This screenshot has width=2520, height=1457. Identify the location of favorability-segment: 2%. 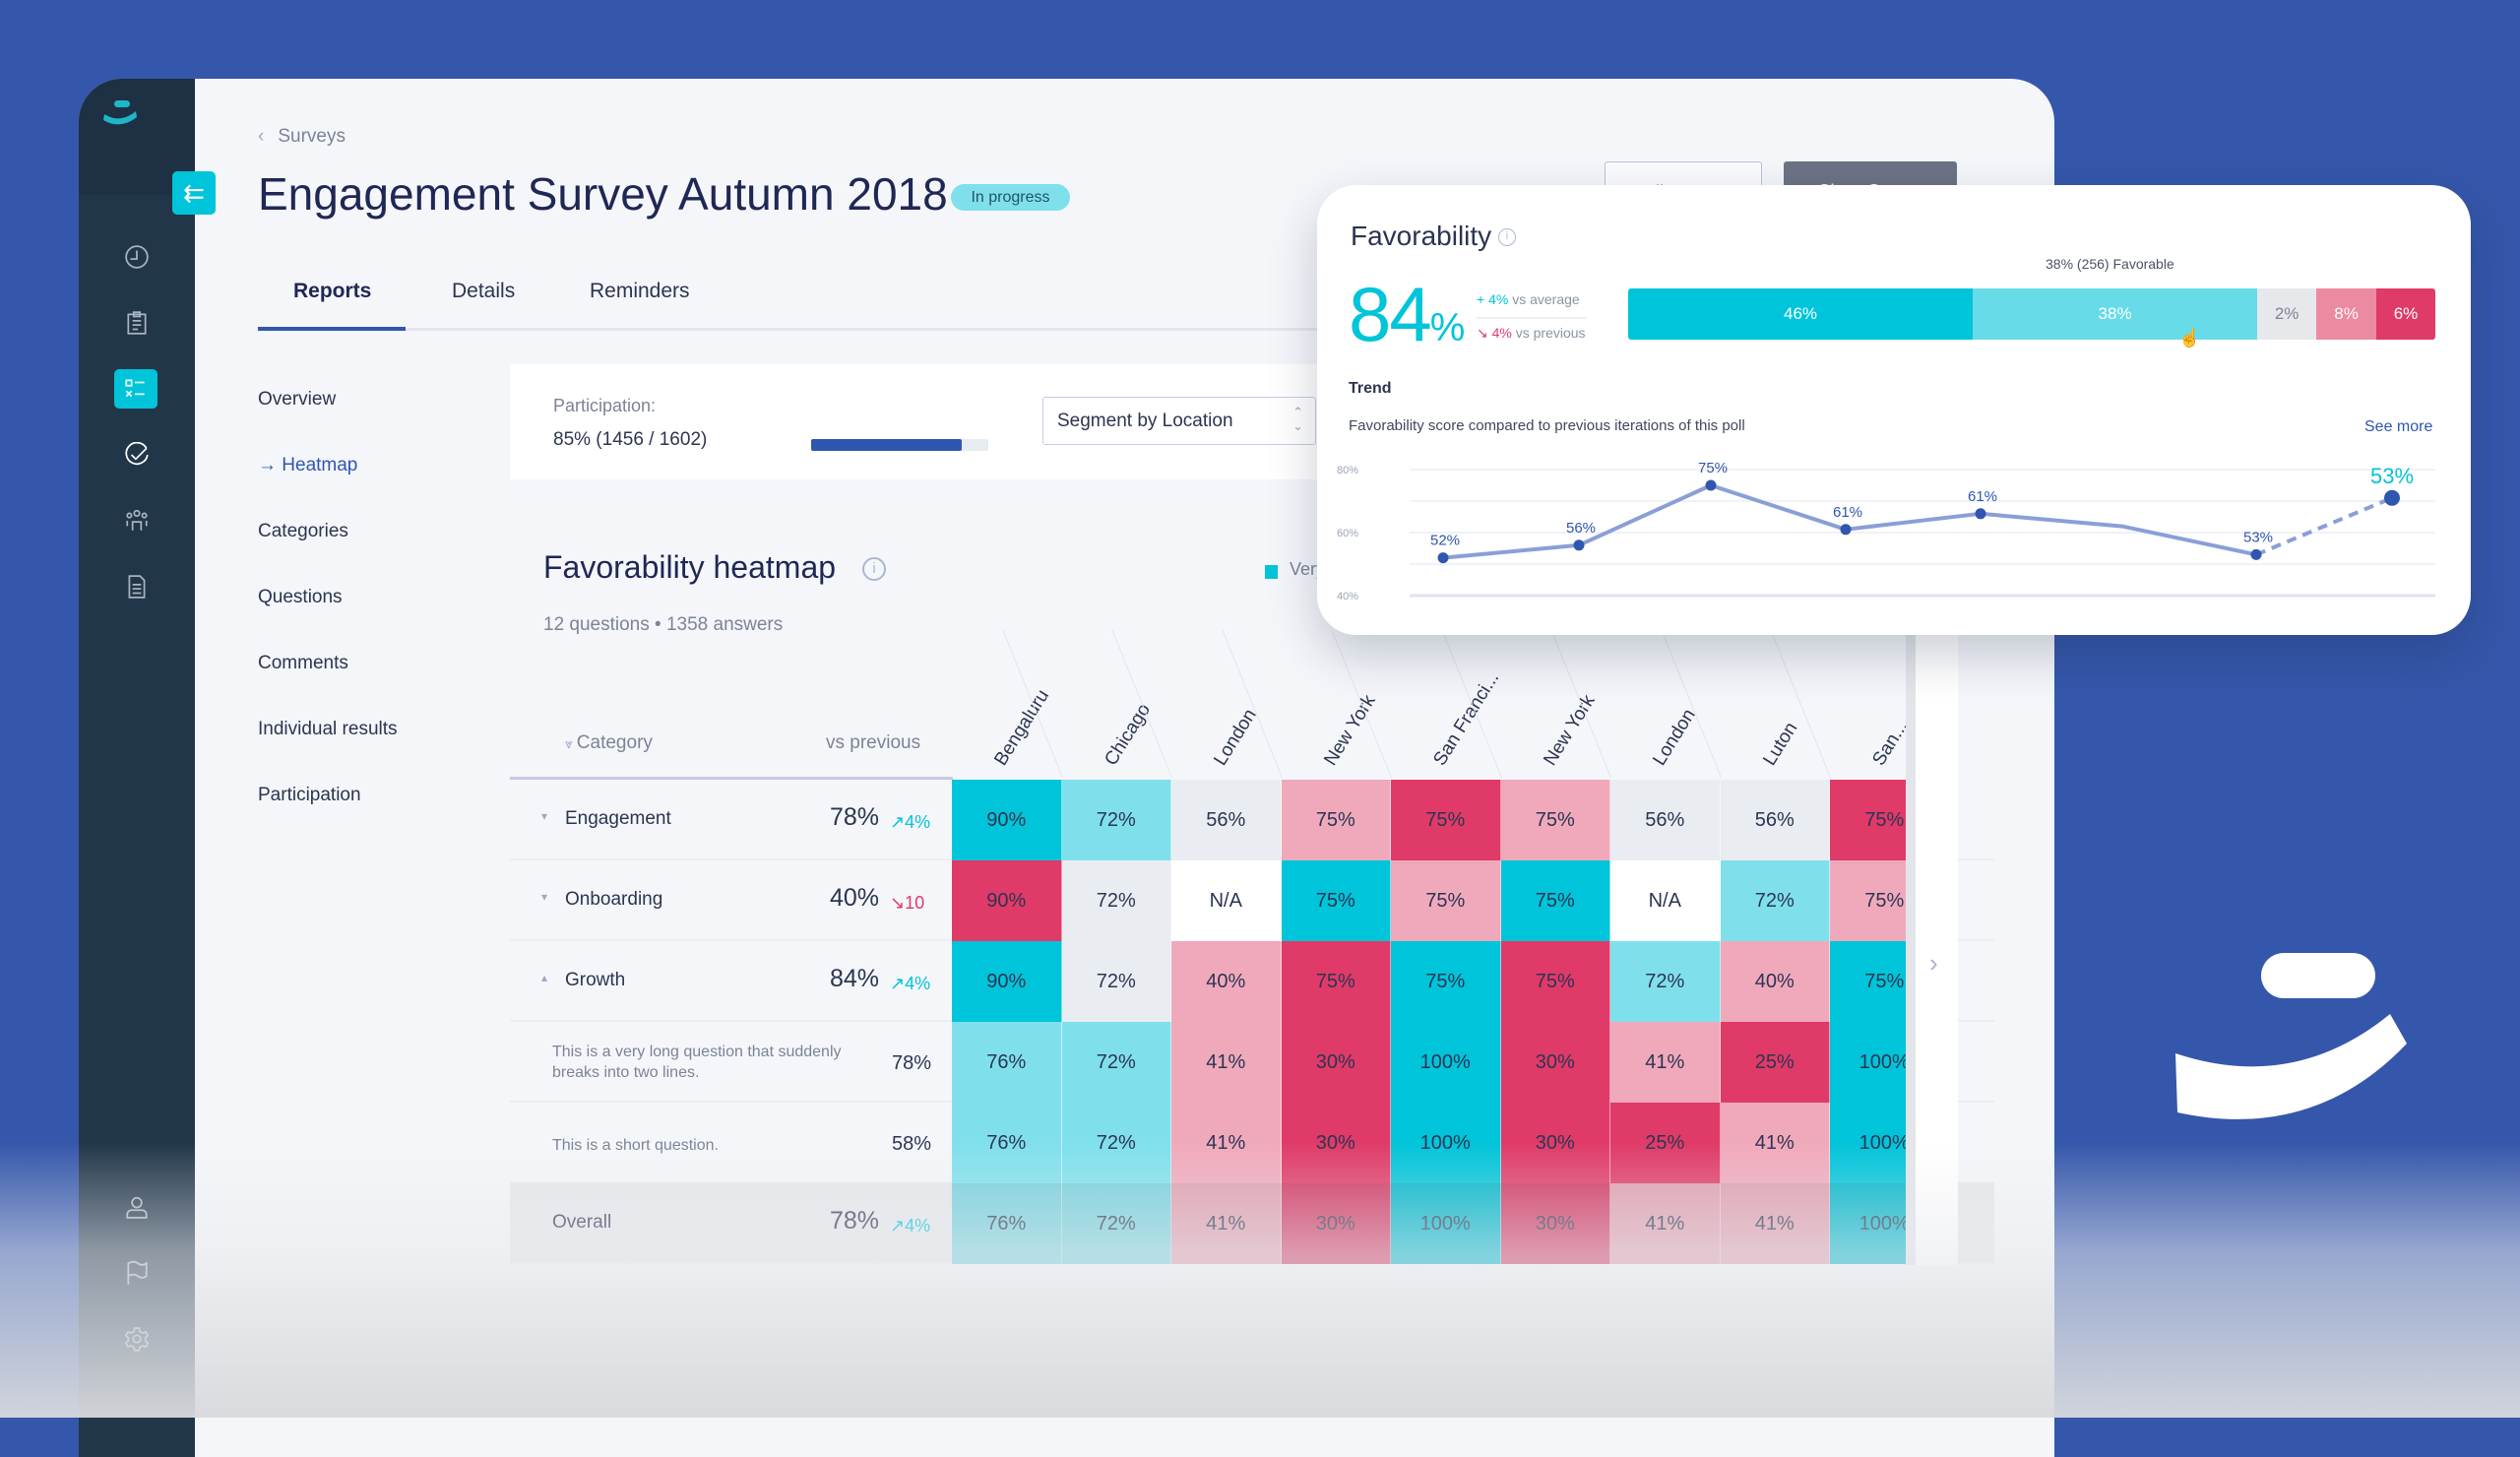
(2287, 314).